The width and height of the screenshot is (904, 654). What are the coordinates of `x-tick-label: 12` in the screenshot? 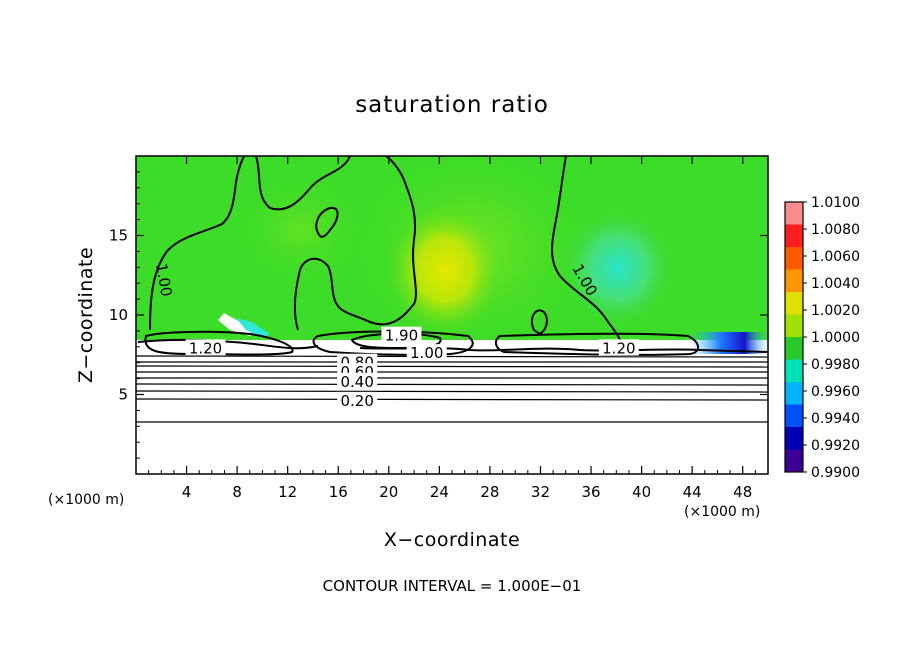 It's located at (287, 492).